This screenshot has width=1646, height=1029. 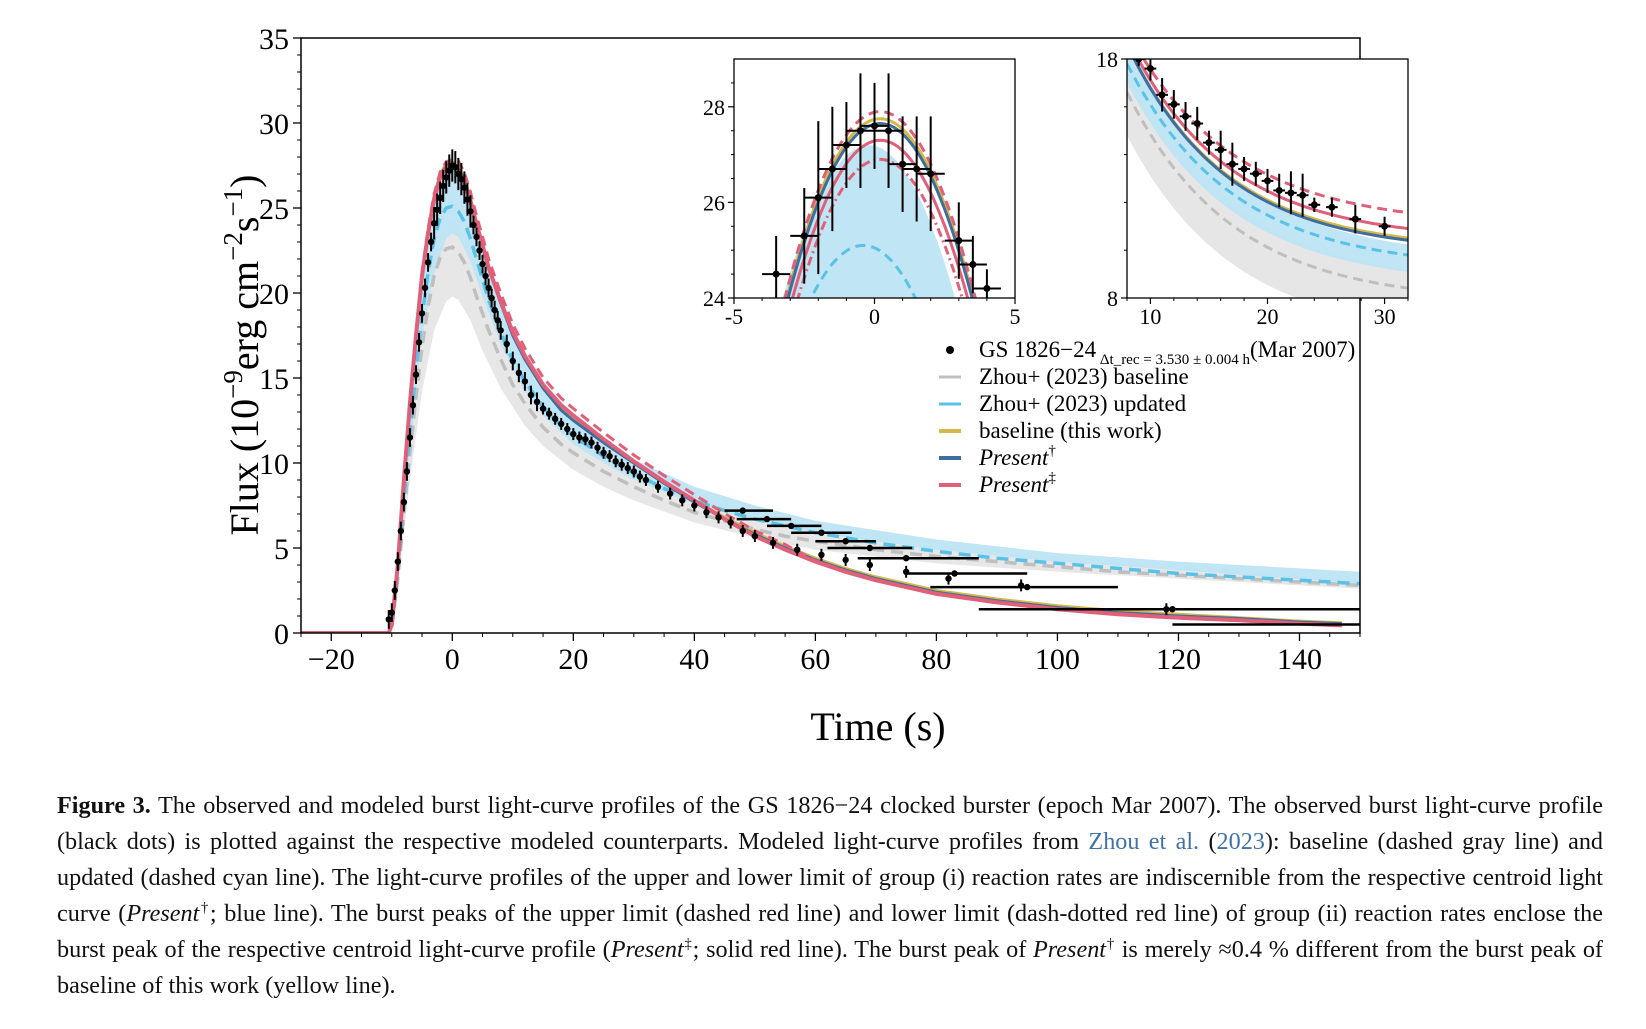 What do you see at coordinates (815, 659) in the screenshot?
I see `x-tick-label: 60` at bounding box center [815, 659].